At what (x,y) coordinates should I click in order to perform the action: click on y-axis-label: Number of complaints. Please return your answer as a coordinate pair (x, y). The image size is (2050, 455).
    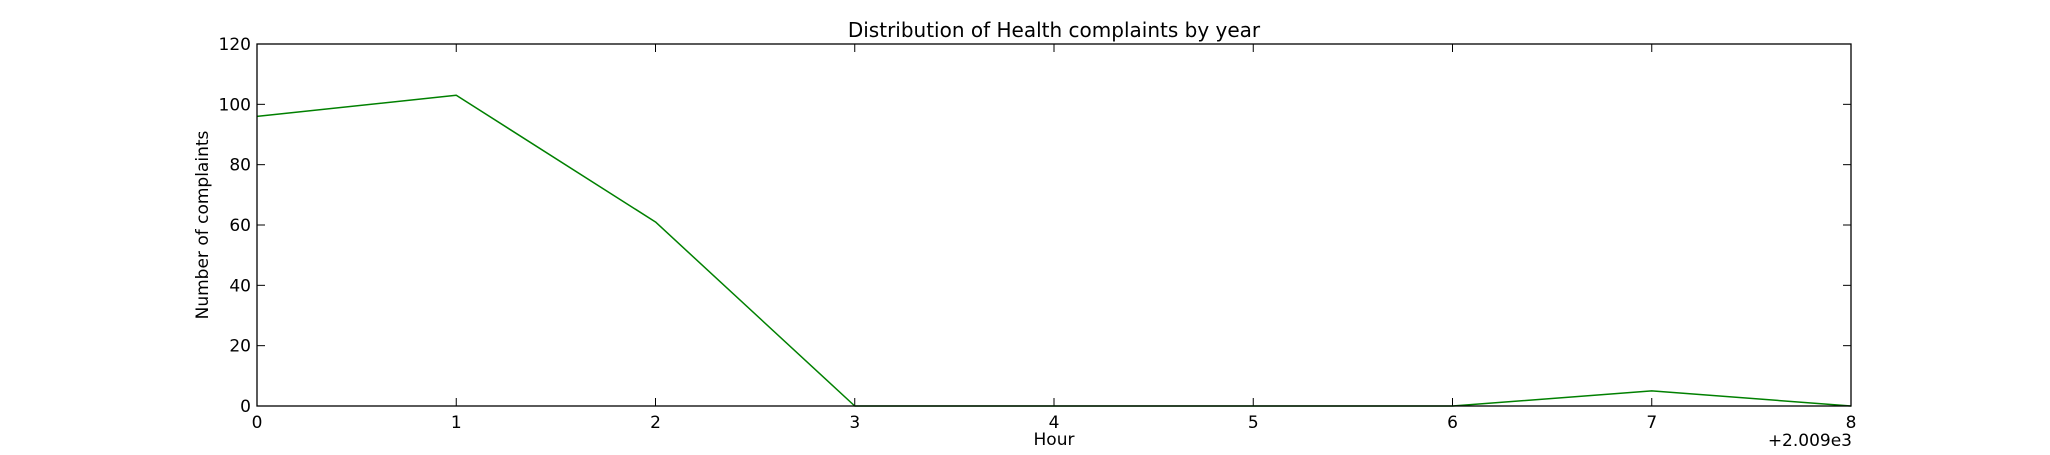
    Looking at the image, I should click on (203, 224).